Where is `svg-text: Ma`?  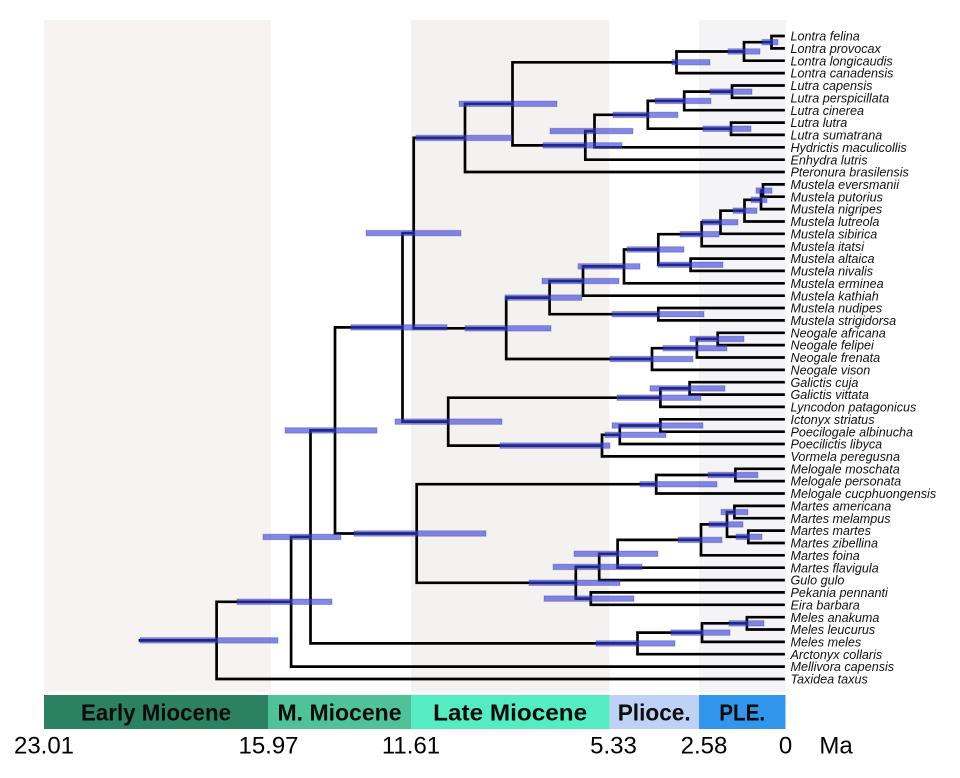 svg-text: Ma is located at coordinates (836, 746).